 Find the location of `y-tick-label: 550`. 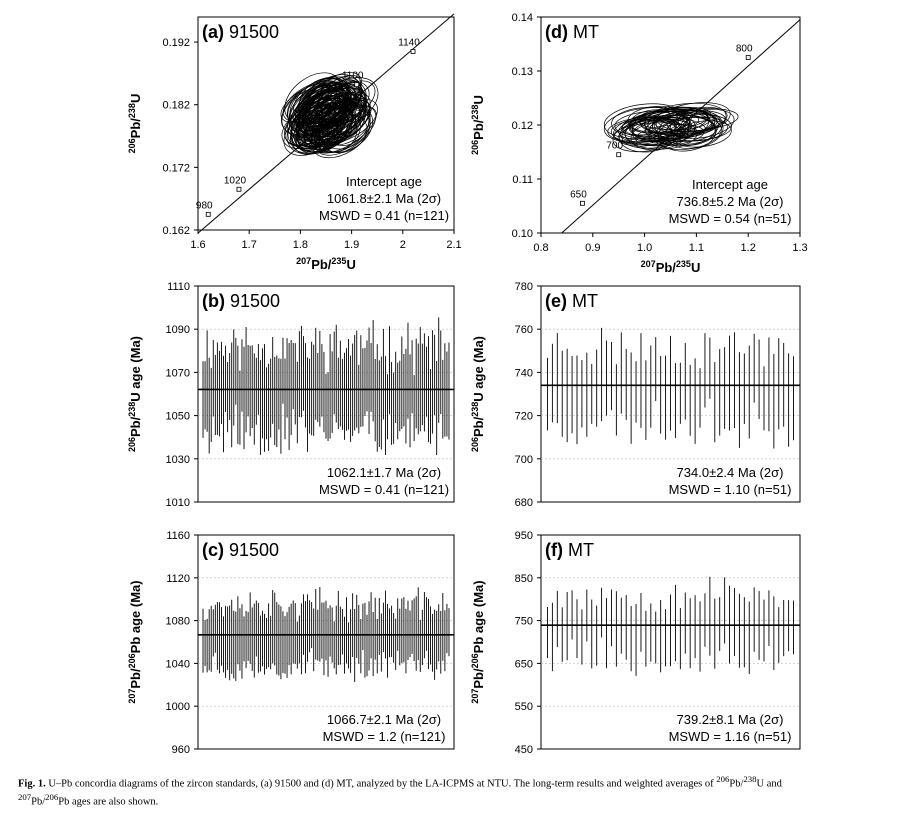

y-tick-label: 550 is located at coordinates (524, 707).